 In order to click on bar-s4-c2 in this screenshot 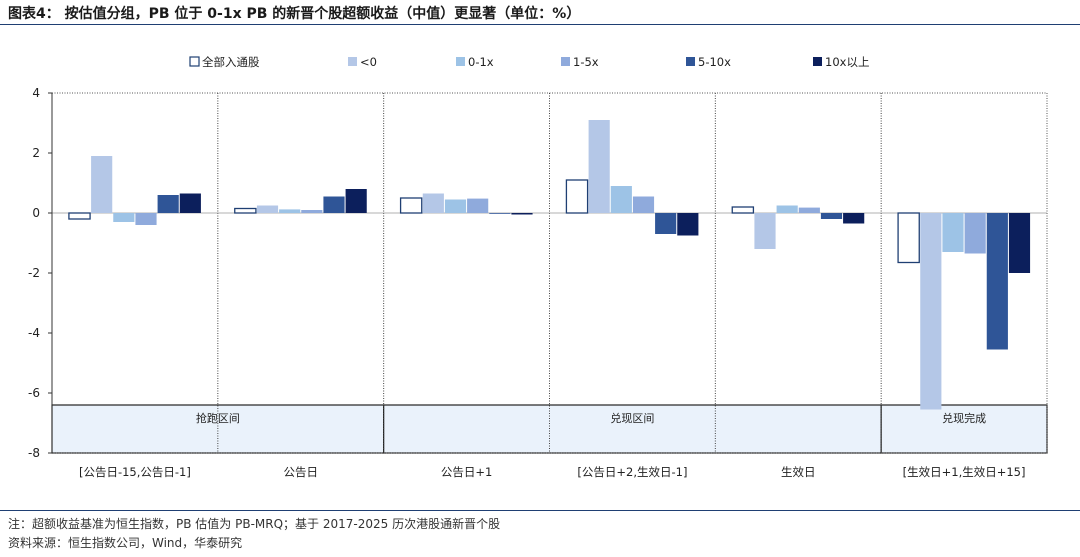, I will do `click(312, 211)`.